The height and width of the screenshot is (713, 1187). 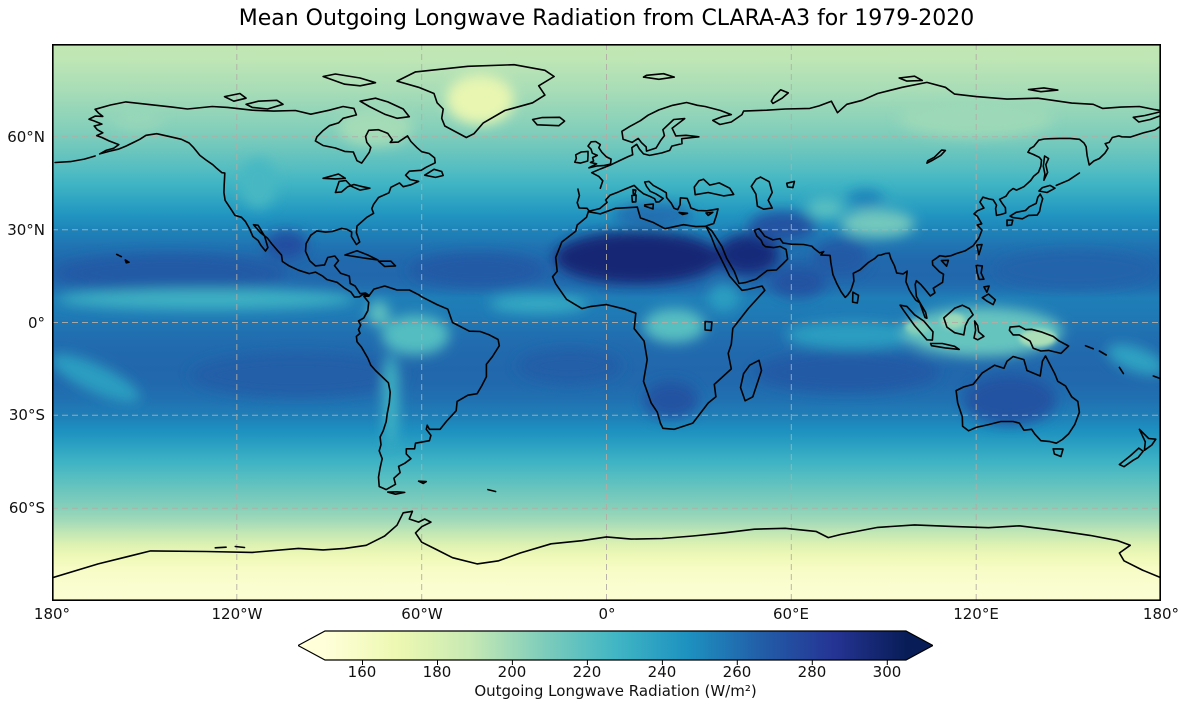 What do you see at coordinates (26, 230) in the screenshot?
I see `y-tick-label: 30°N` at bounding box center [26, 230].